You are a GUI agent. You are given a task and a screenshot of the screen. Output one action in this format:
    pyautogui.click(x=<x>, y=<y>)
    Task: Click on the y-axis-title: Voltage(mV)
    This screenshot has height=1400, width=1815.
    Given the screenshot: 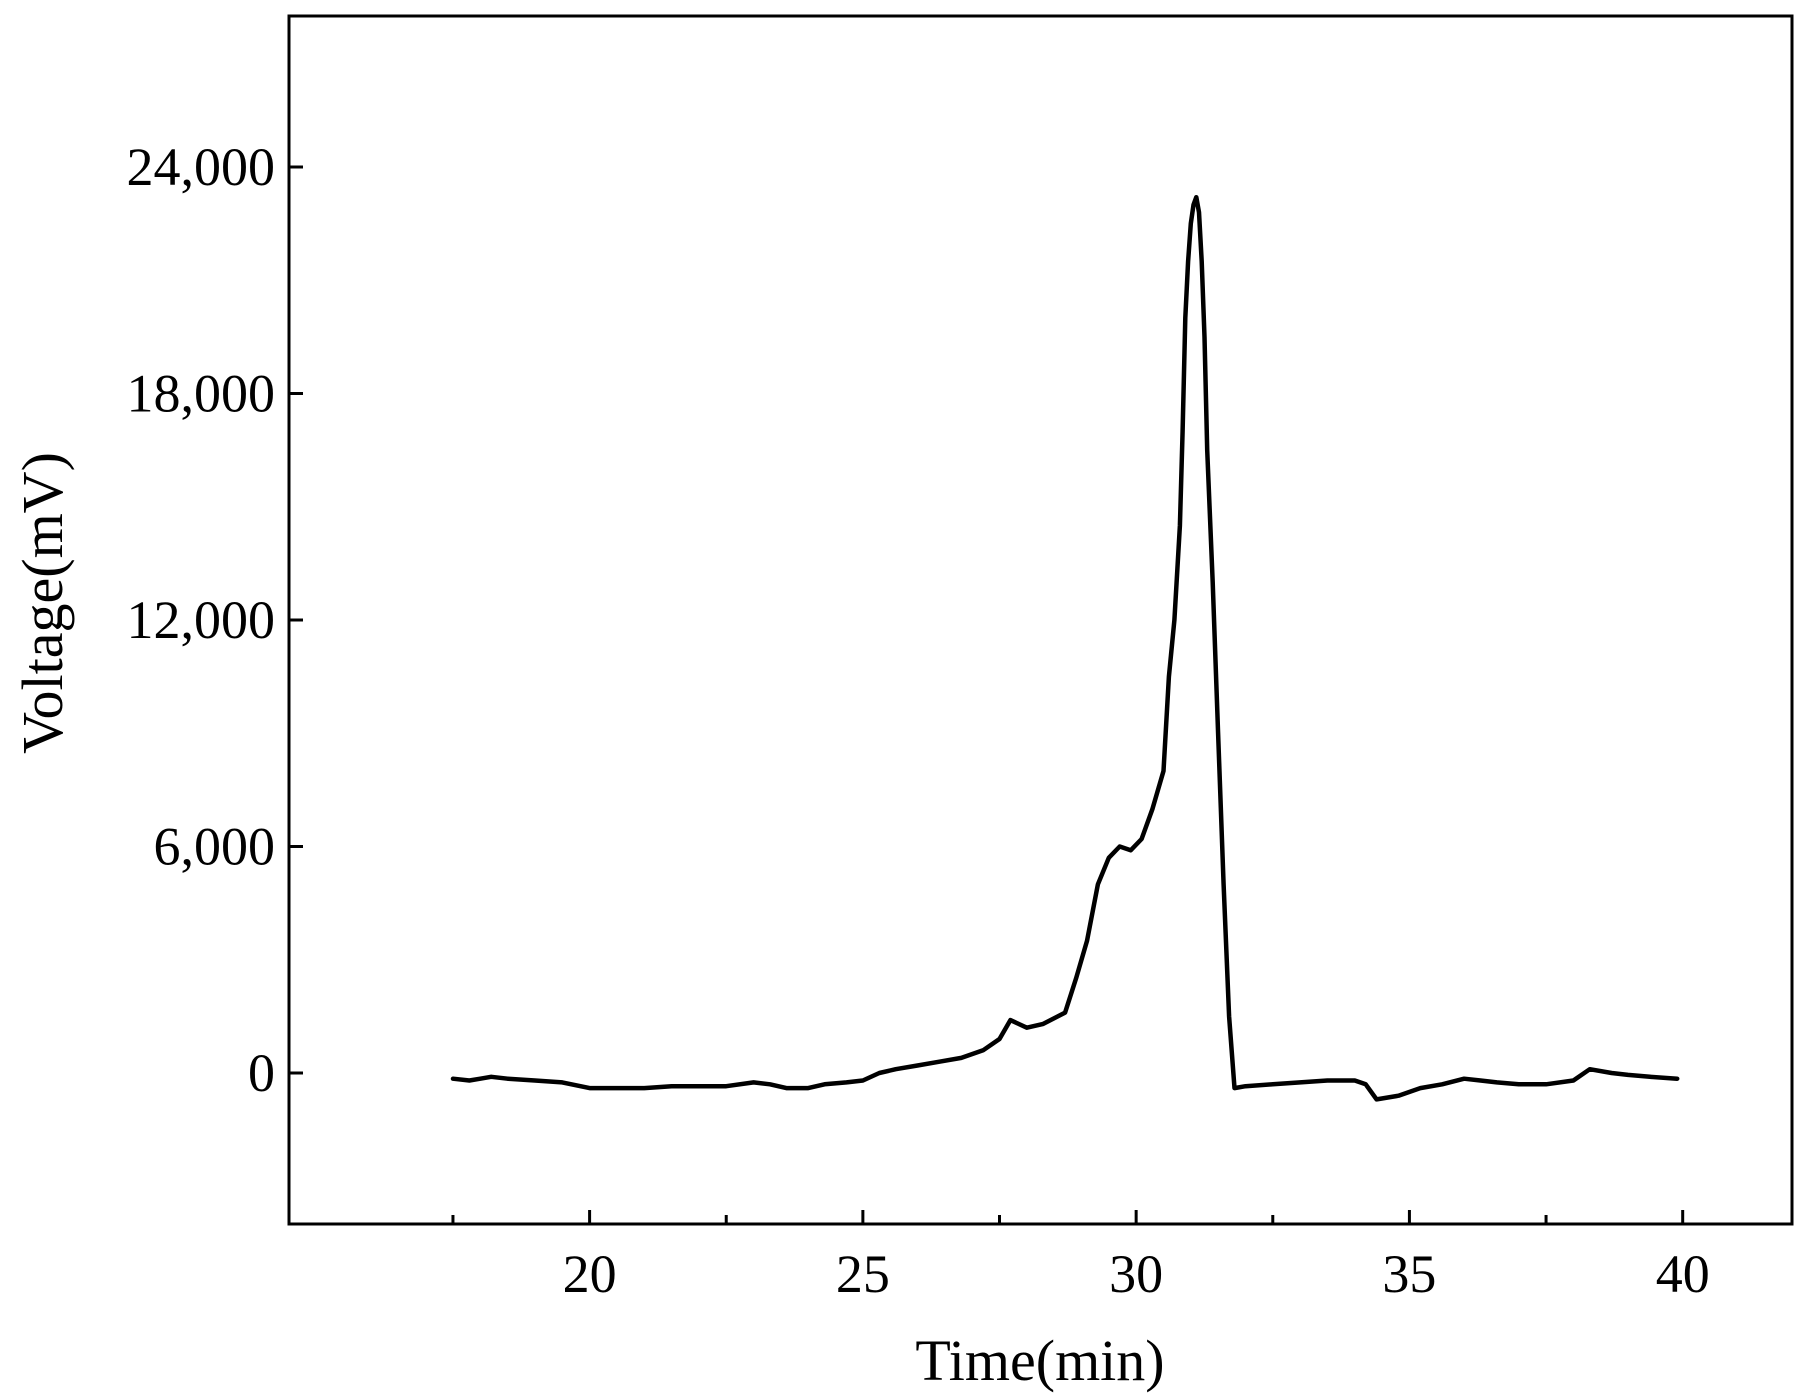 What is the action you would take?
    pyautogui.click(x=42, y=603)
    